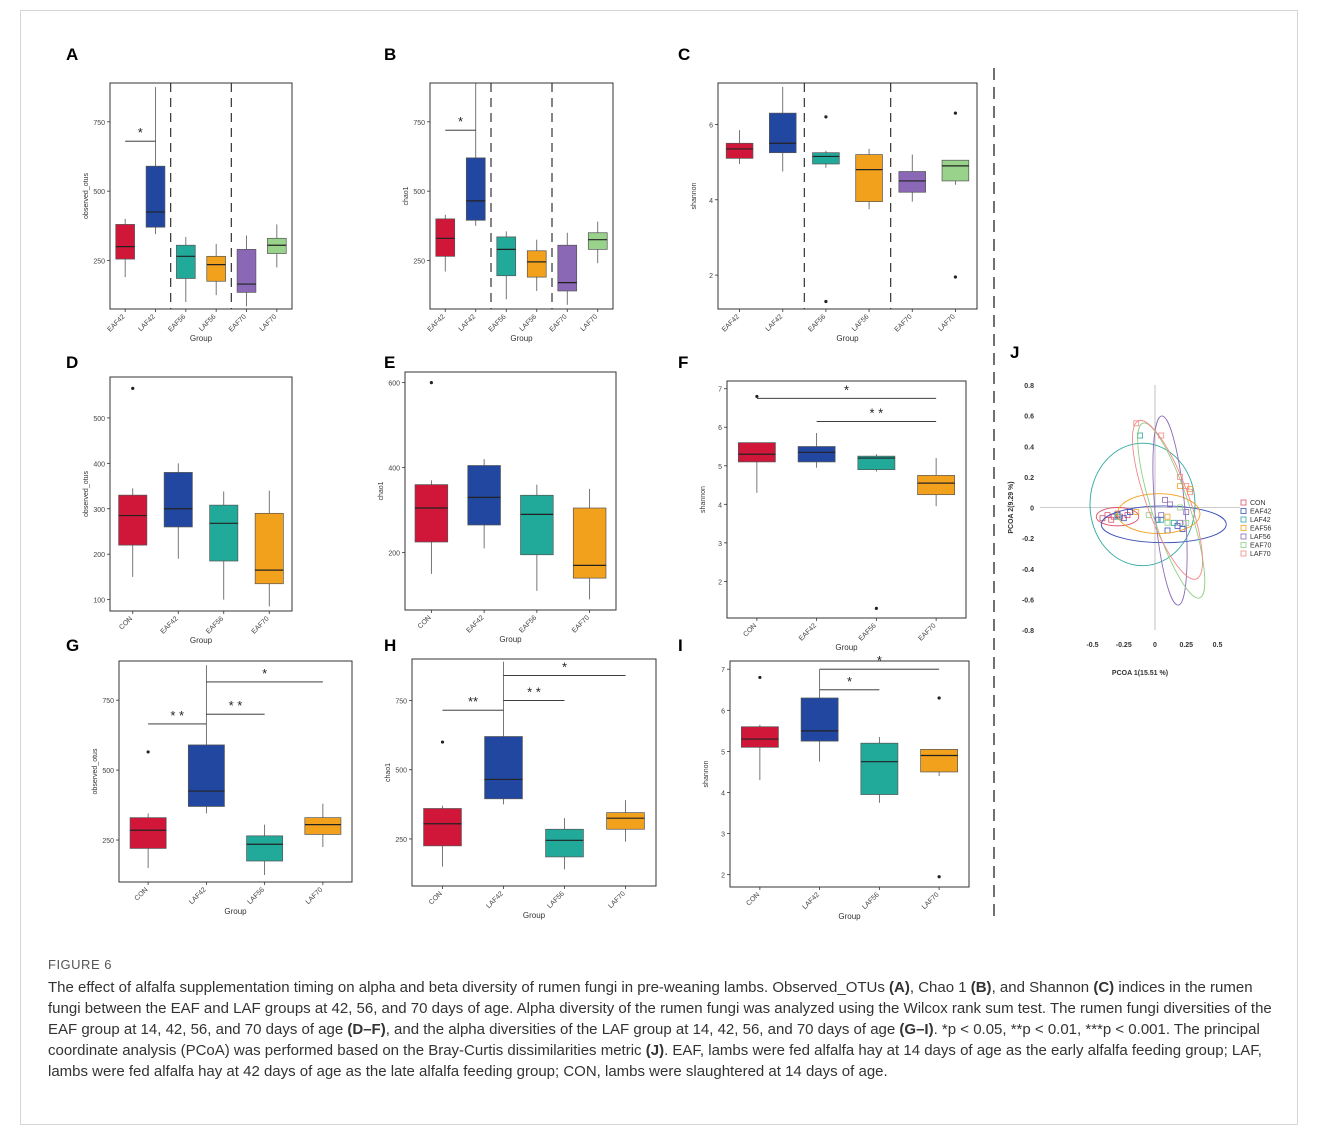  What do you see at coordinates (80, 964) in the screenshot?
I see `figure-label: FIGURE 6` at bounding box center [80, 964].